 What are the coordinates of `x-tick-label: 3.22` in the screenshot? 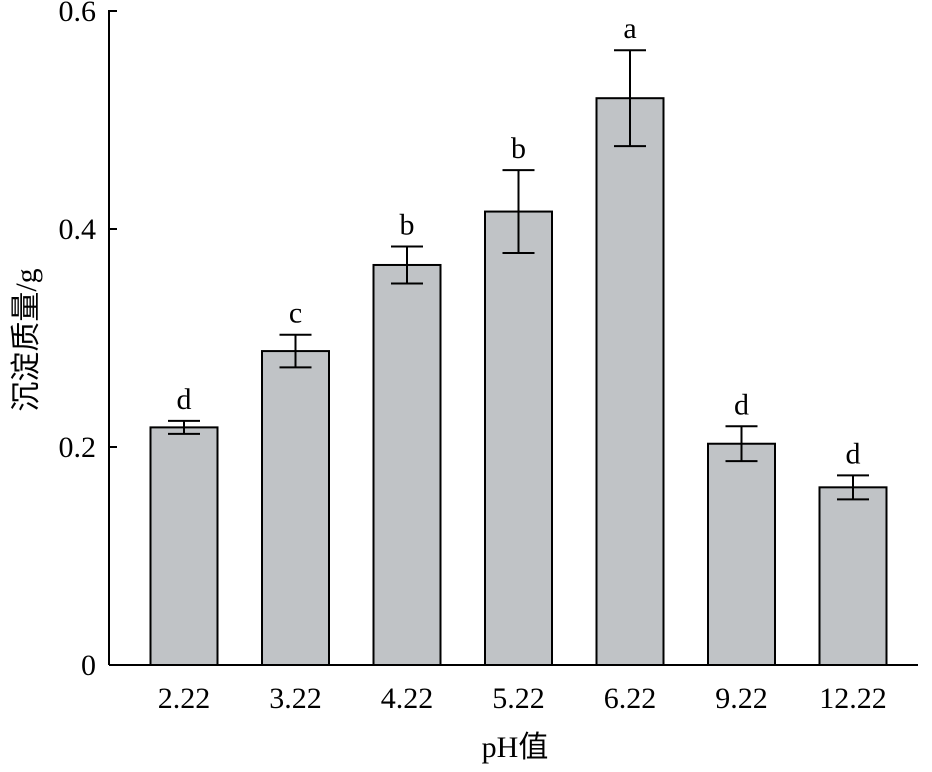 It's located at (295, 698).